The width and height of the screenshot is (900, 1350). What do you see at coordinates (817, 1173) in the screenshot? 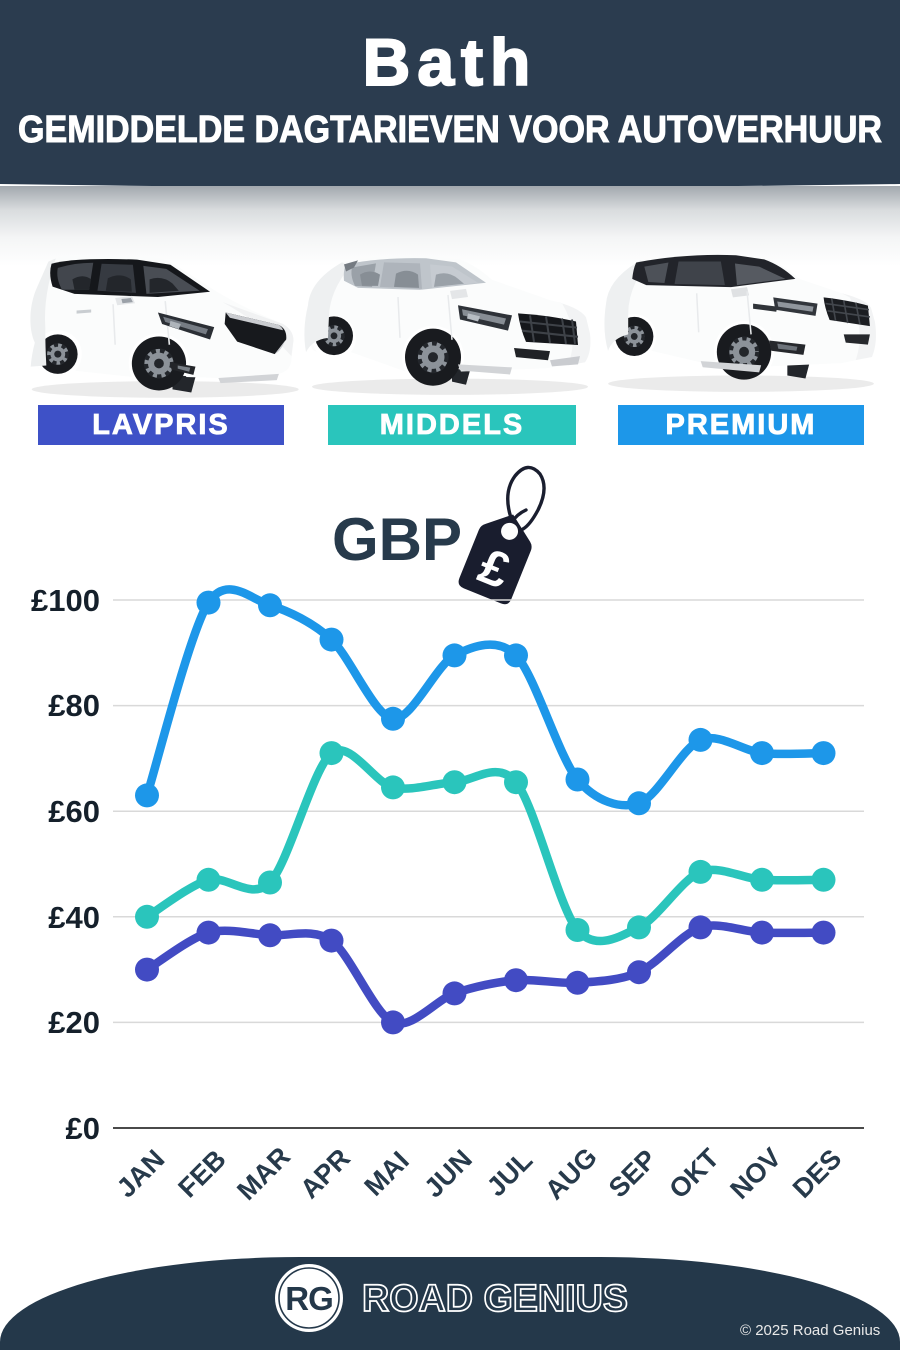
I see `svg-text: DES` at bounding box center [817, 1173].